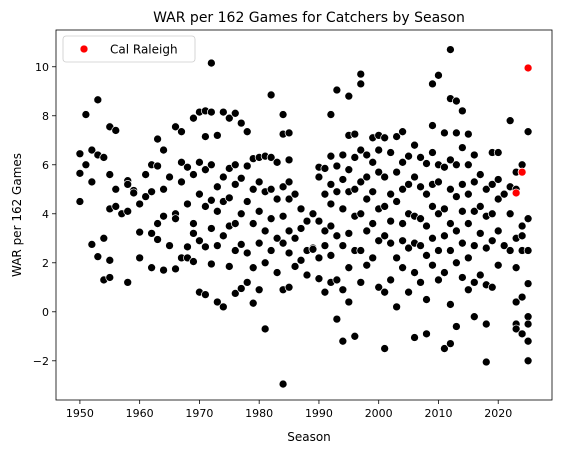  I want to click on y-tick-label: 6, so click(45, 165).